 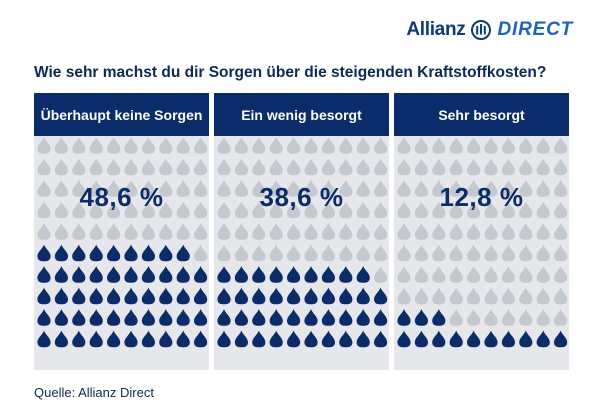 I want to click on value-label: 12,8 %, so click(x=481, y=197).